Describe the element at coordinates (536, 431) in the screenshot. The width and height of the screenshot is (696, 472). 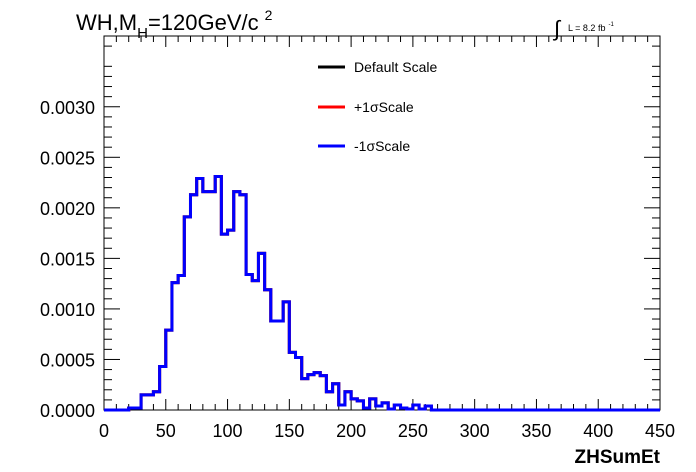
I see `x-tick-label: 350` at that location.